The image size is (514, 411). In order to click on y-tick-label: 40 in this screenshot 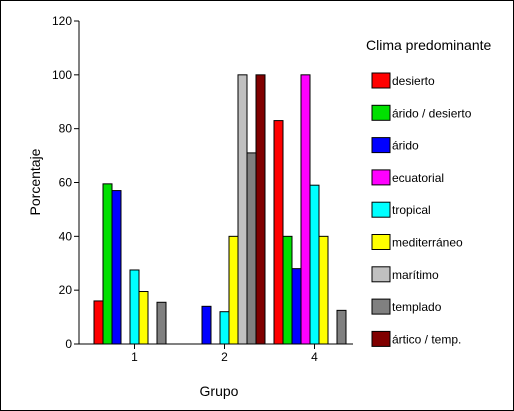, I will do `click(66, 236)`.